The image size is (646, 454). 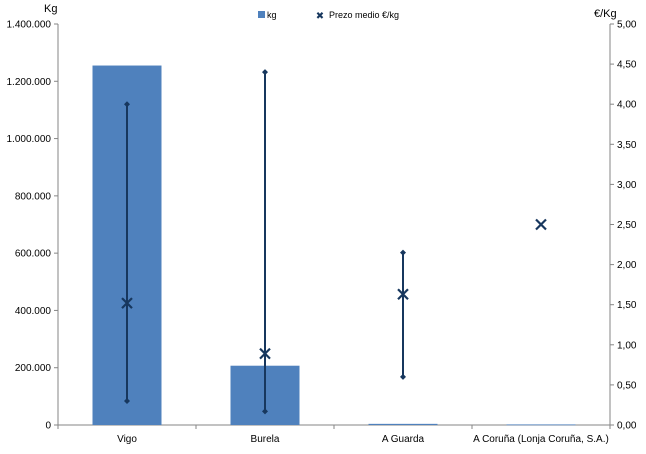 What do you see at coordinates (272, 15) in the screenshot?
I see `legend-label-kg: kg` at bounding box center [272, 15].